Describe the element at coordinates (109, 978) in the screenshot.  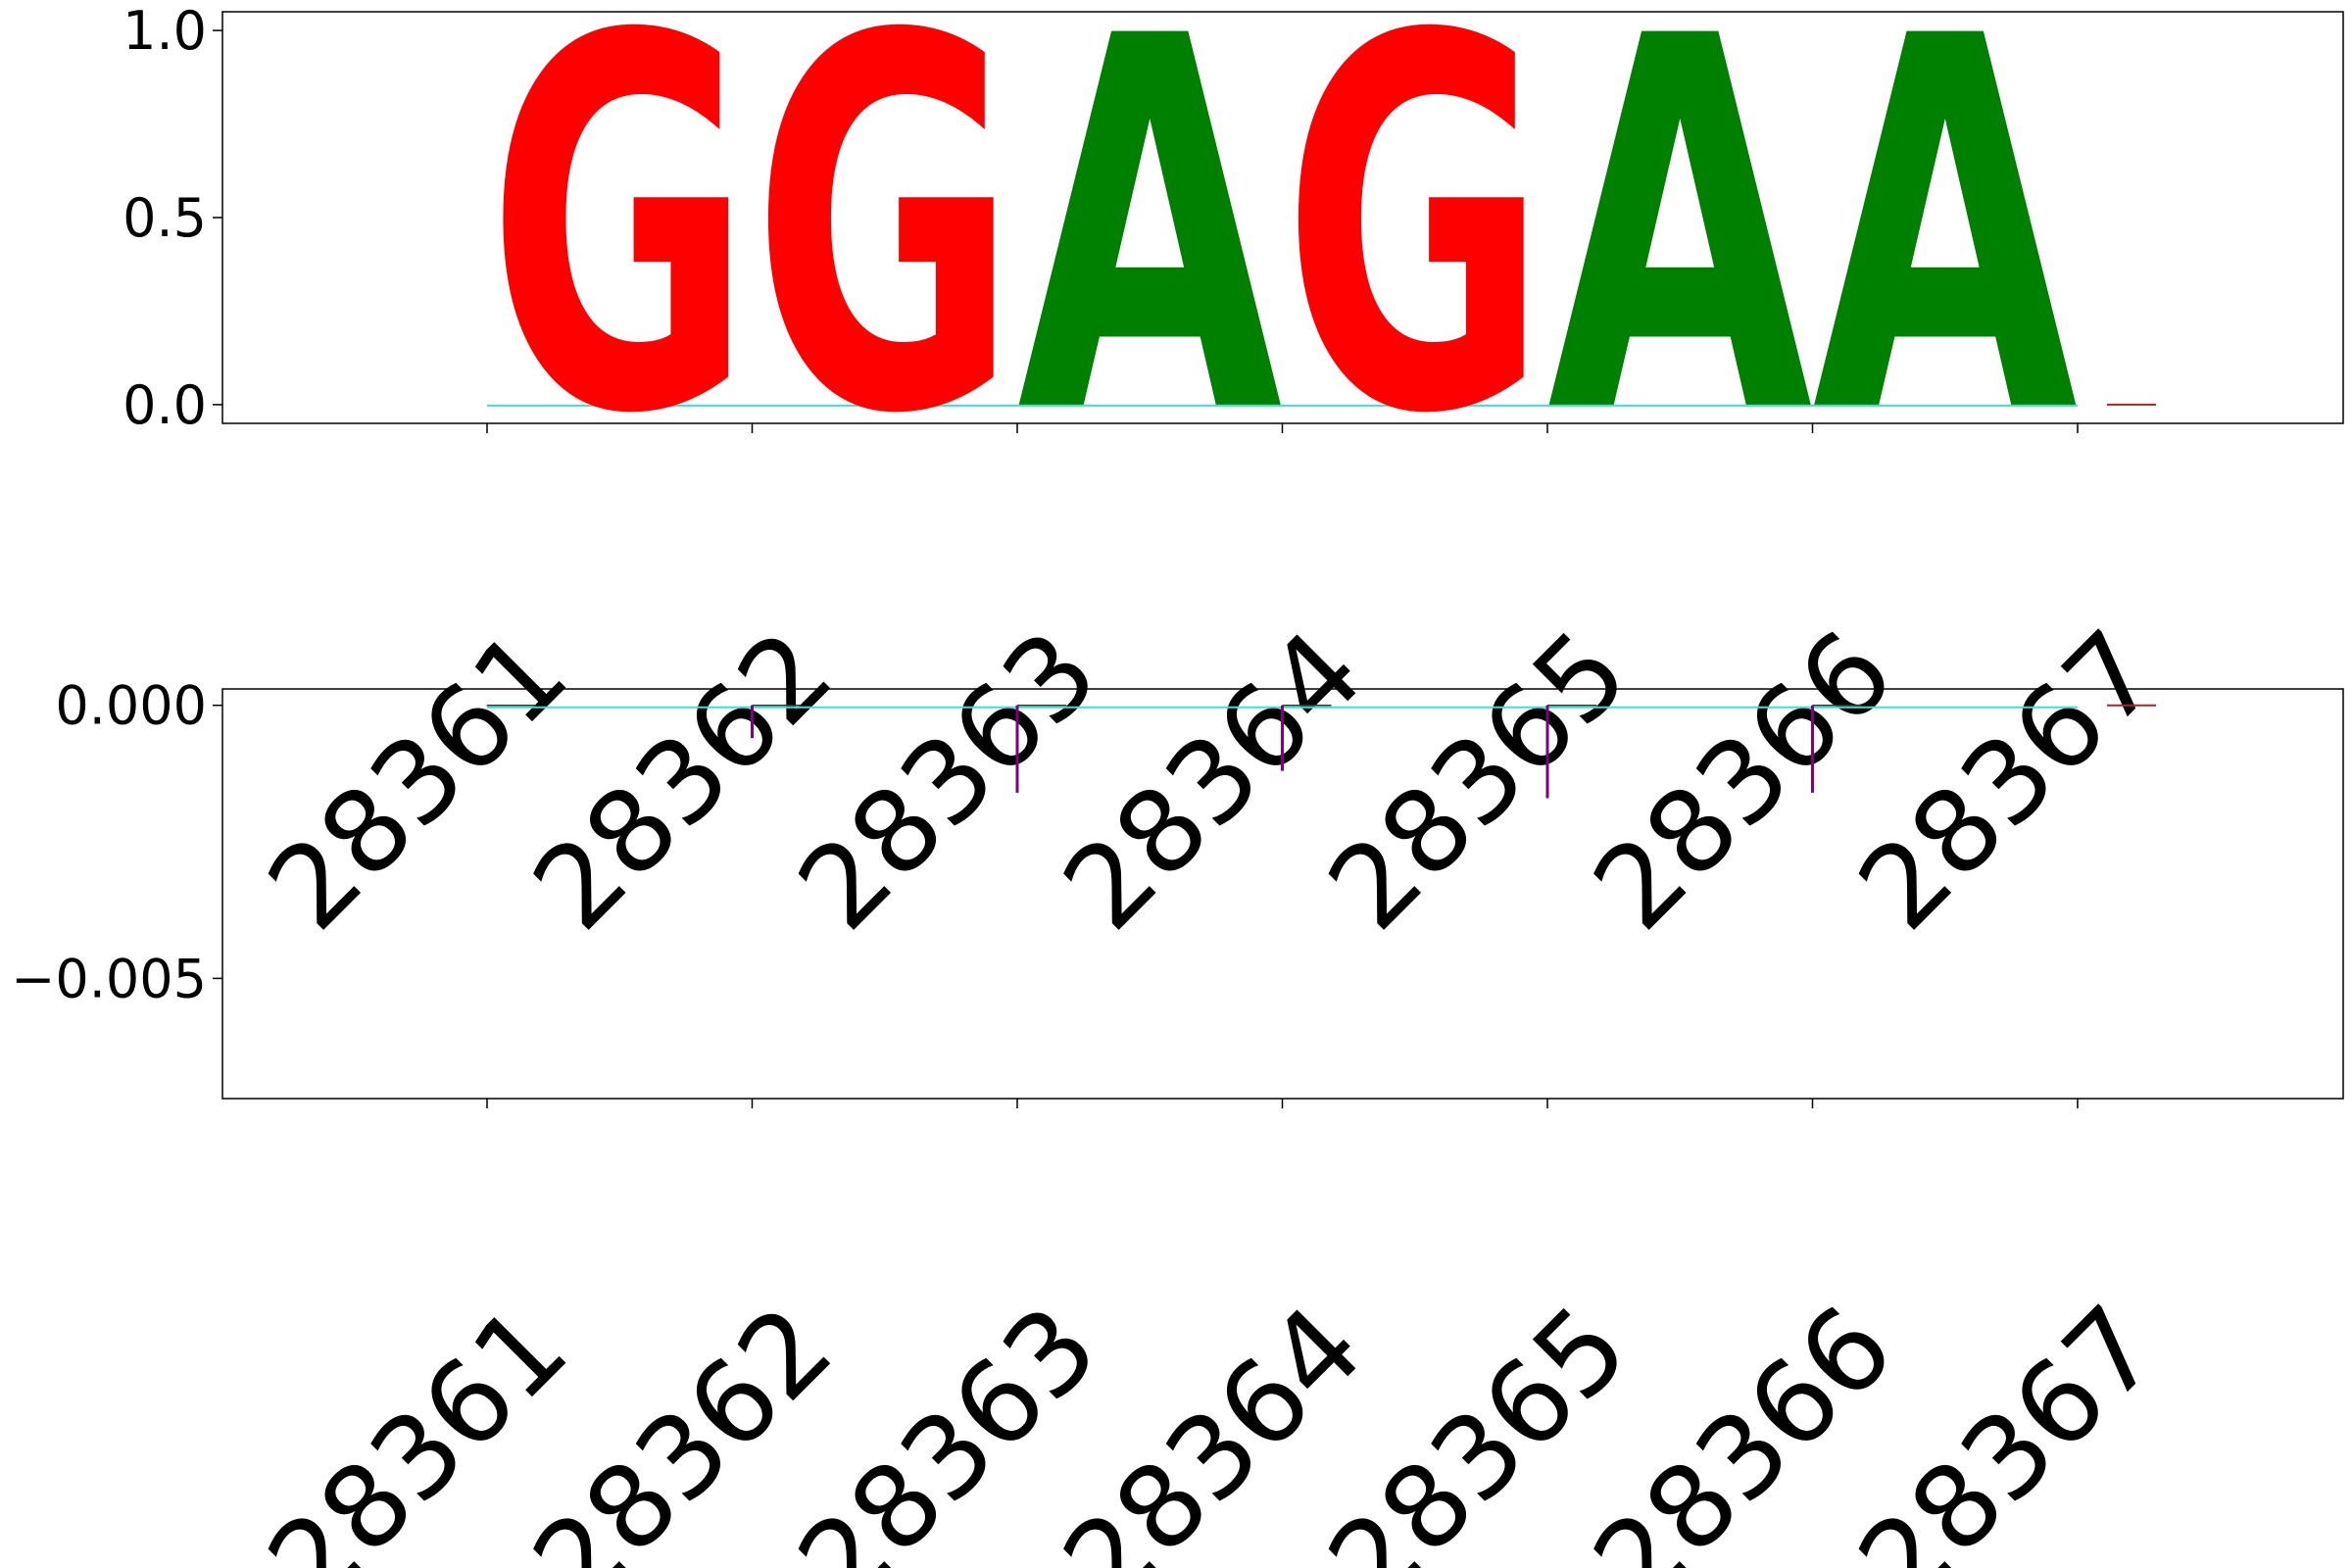
I see `y-tick-label: −0.005` at that location.